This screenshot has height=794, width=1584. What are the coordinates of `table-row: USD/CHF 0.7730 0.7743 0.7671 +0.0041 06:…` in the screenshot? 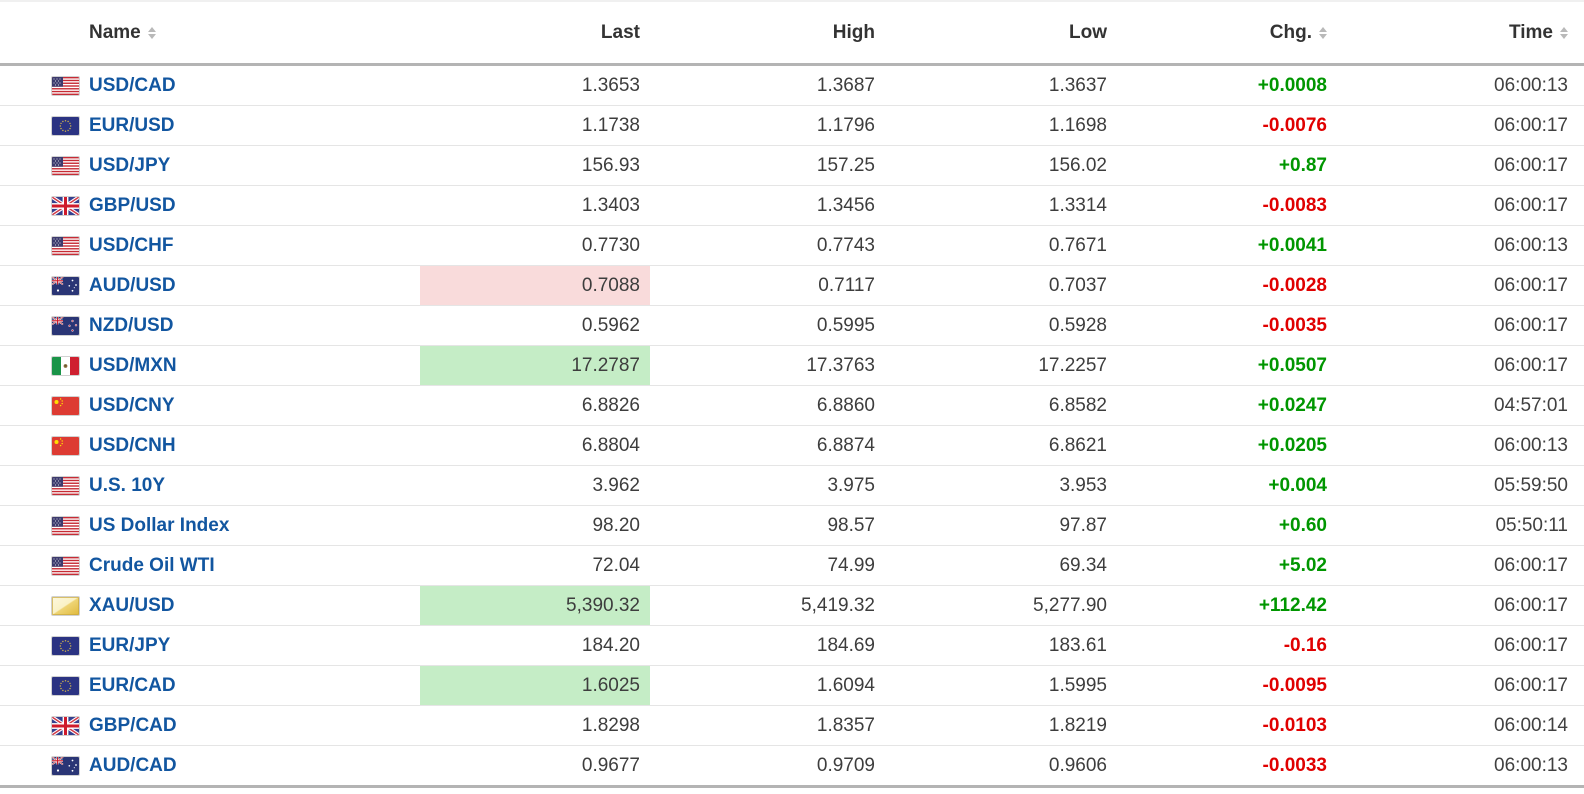 It's located at (792, 245).